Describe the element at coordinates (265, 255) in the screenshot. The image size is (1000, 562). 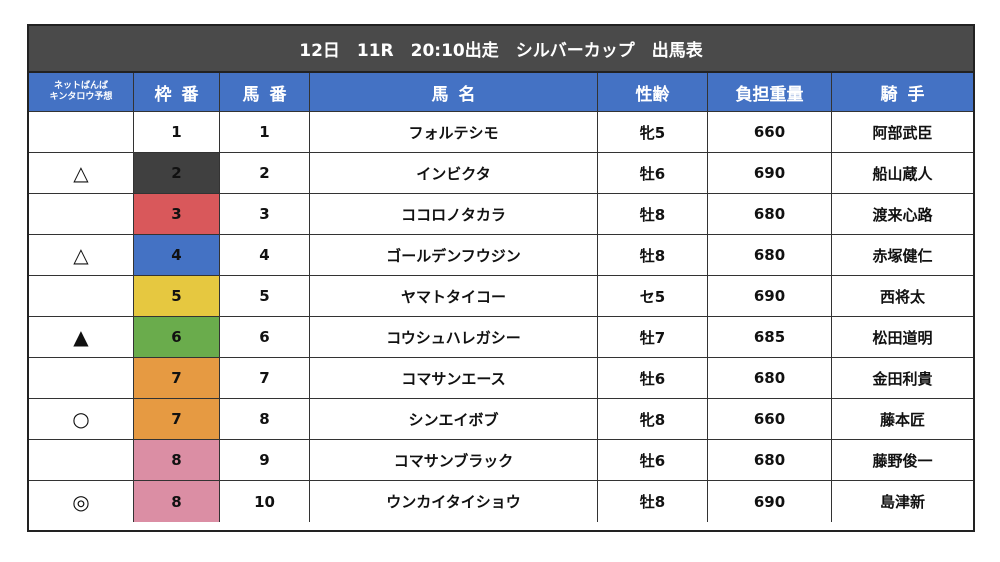
I see `horse-number: 4` at that location.